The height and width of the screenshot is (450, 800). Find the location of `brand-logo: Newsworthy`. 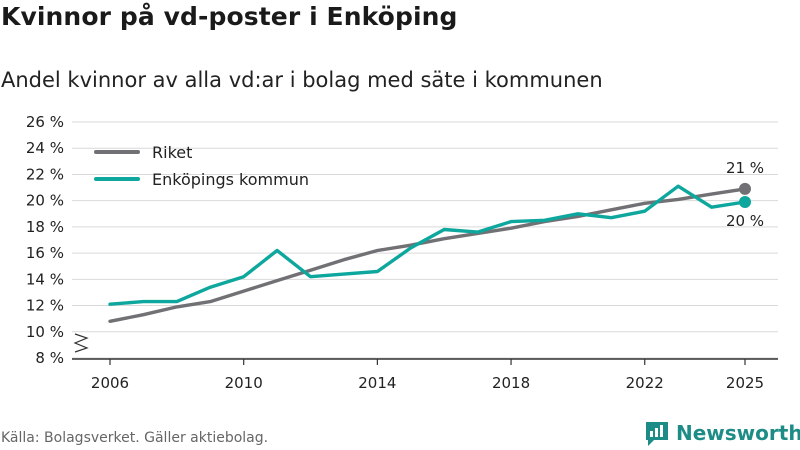

brand-logo: Newsworthy is located at coordinates (722, 433).